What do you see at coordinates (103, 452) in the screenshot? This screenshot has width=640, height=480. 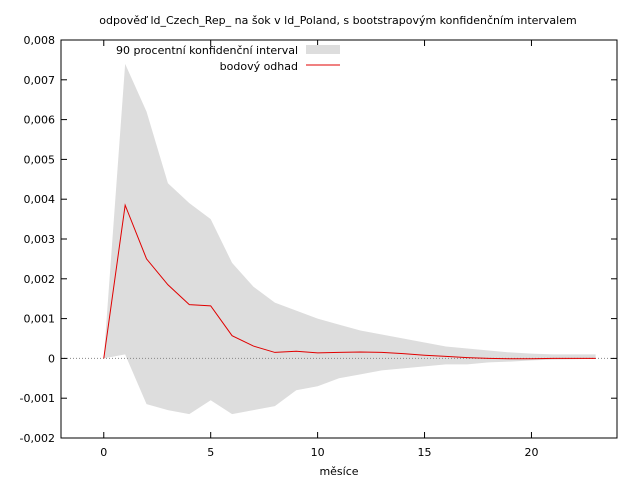 I see `x-tick-label: 0` at bounding box center [103, 452].